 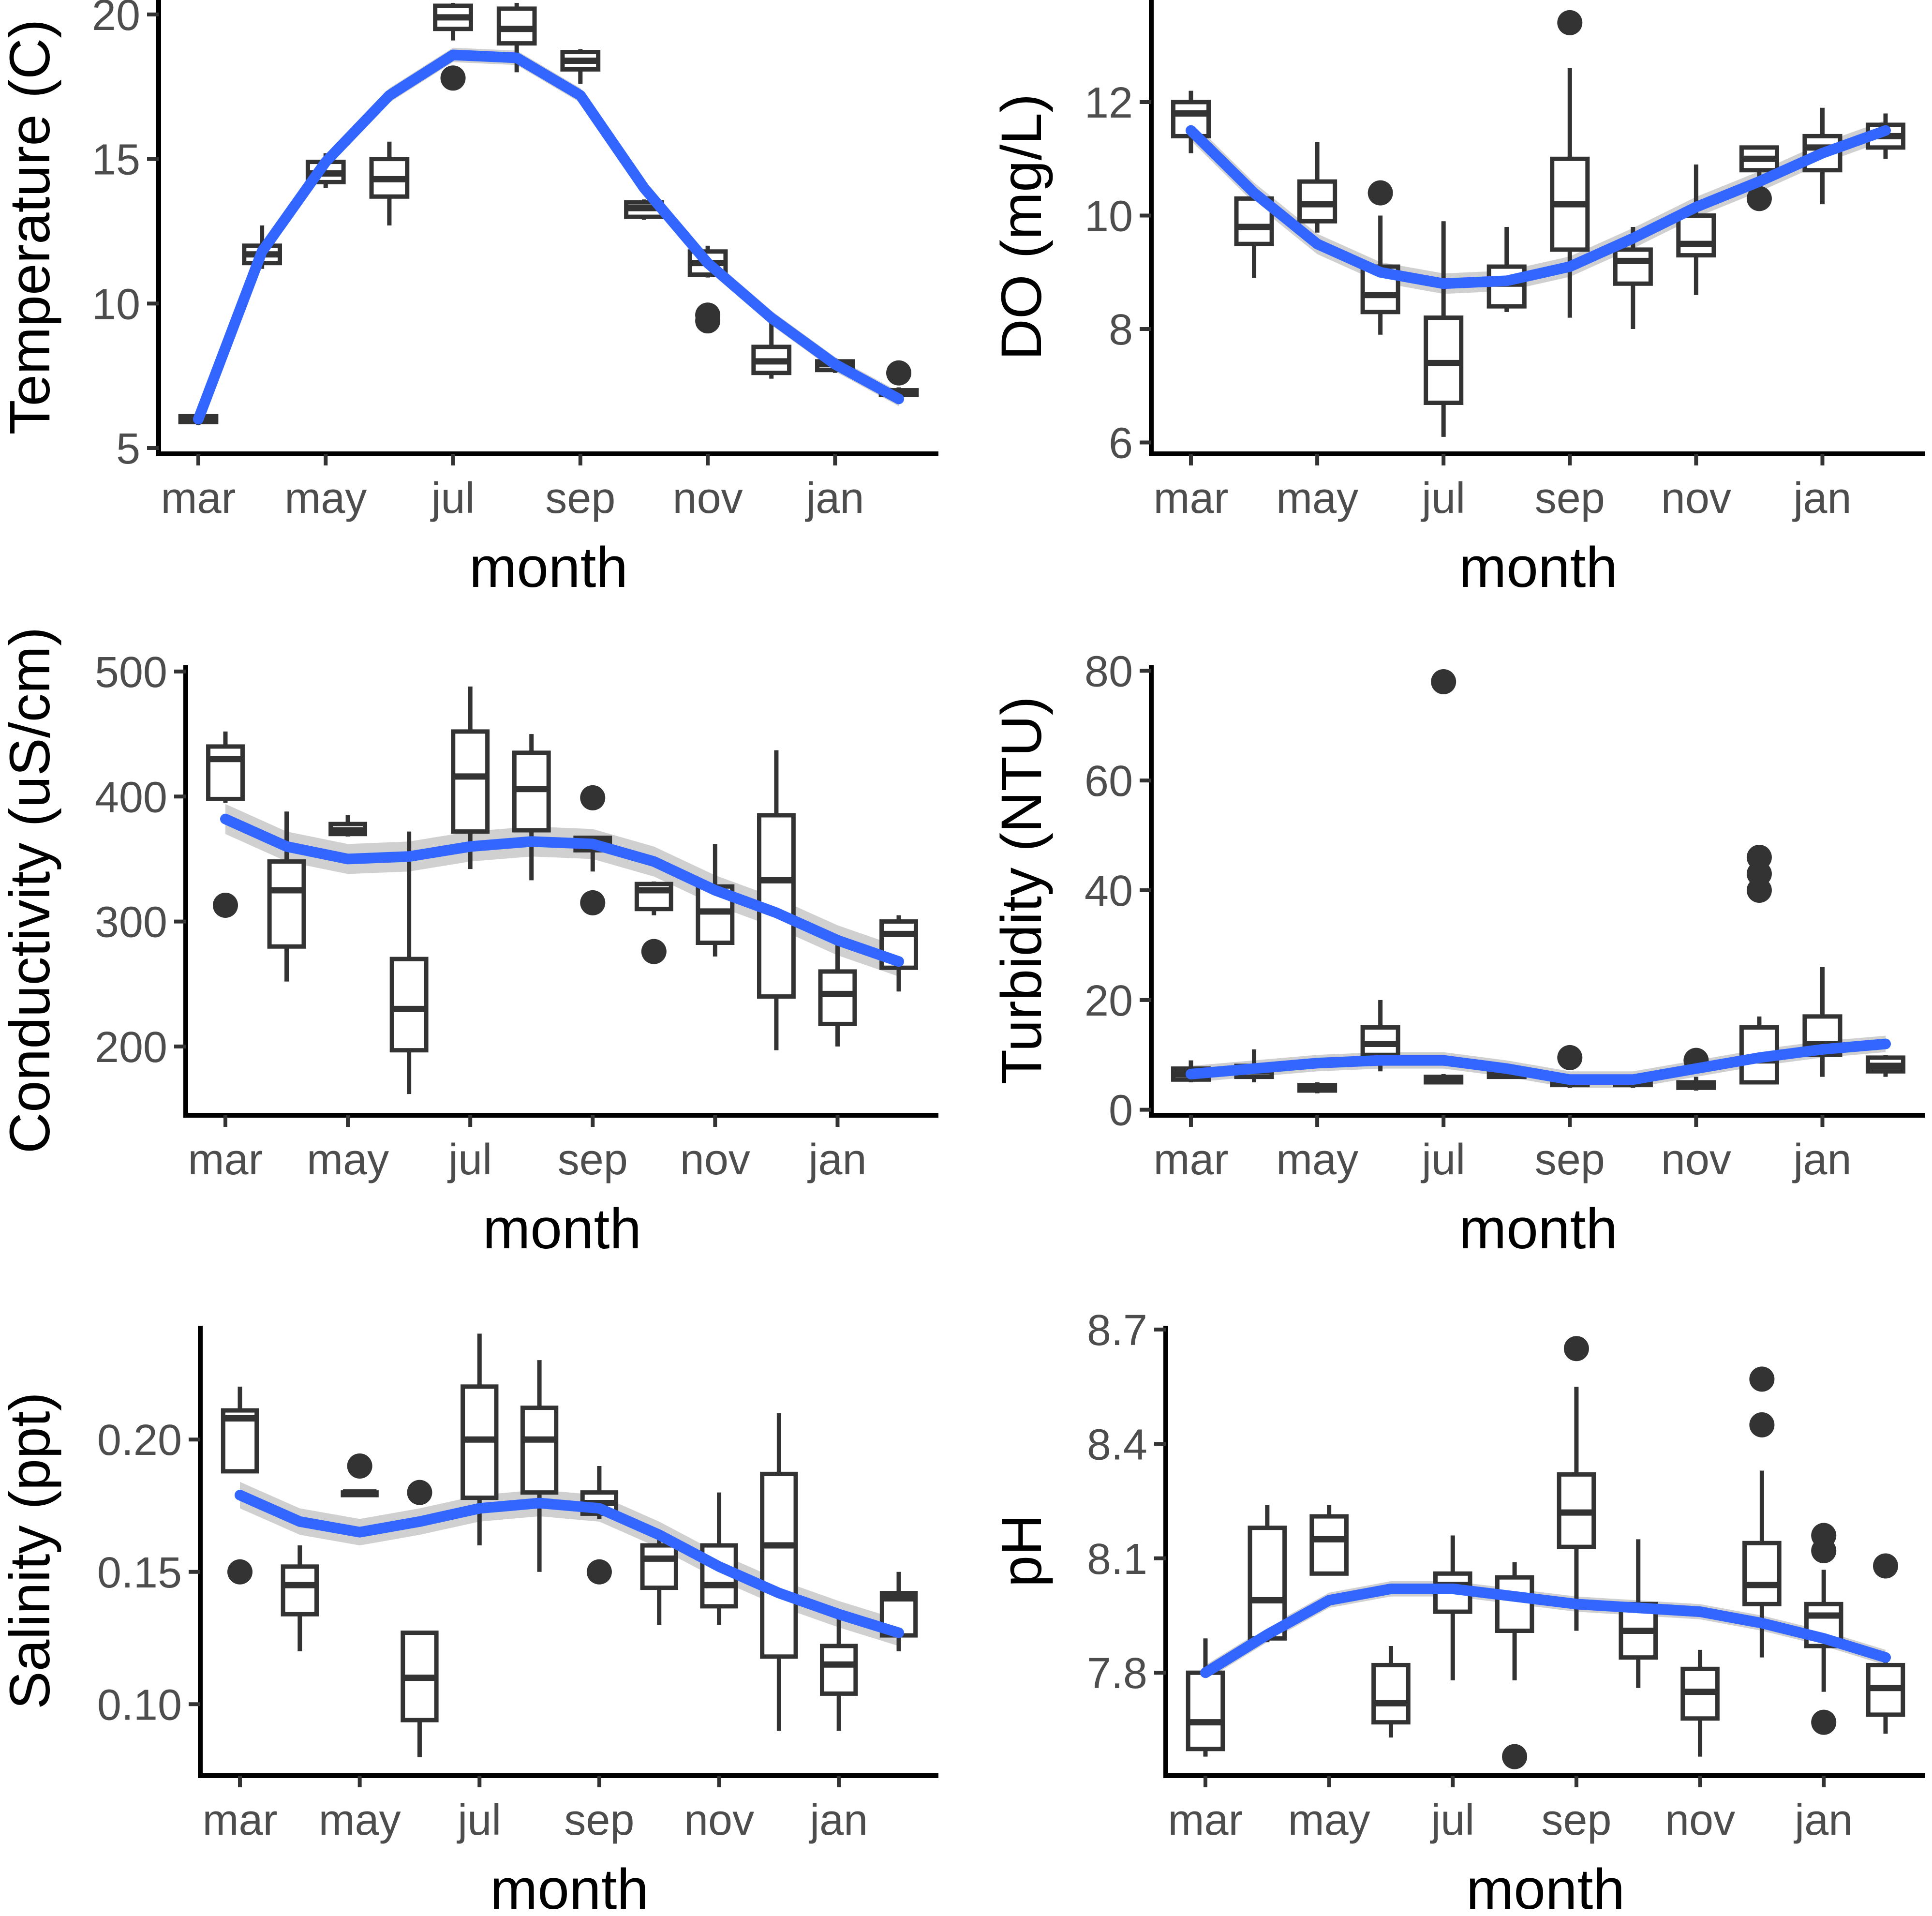 I want to click on y-axis-title: Conductivity (uS/cm), so click(x=31, y=890).